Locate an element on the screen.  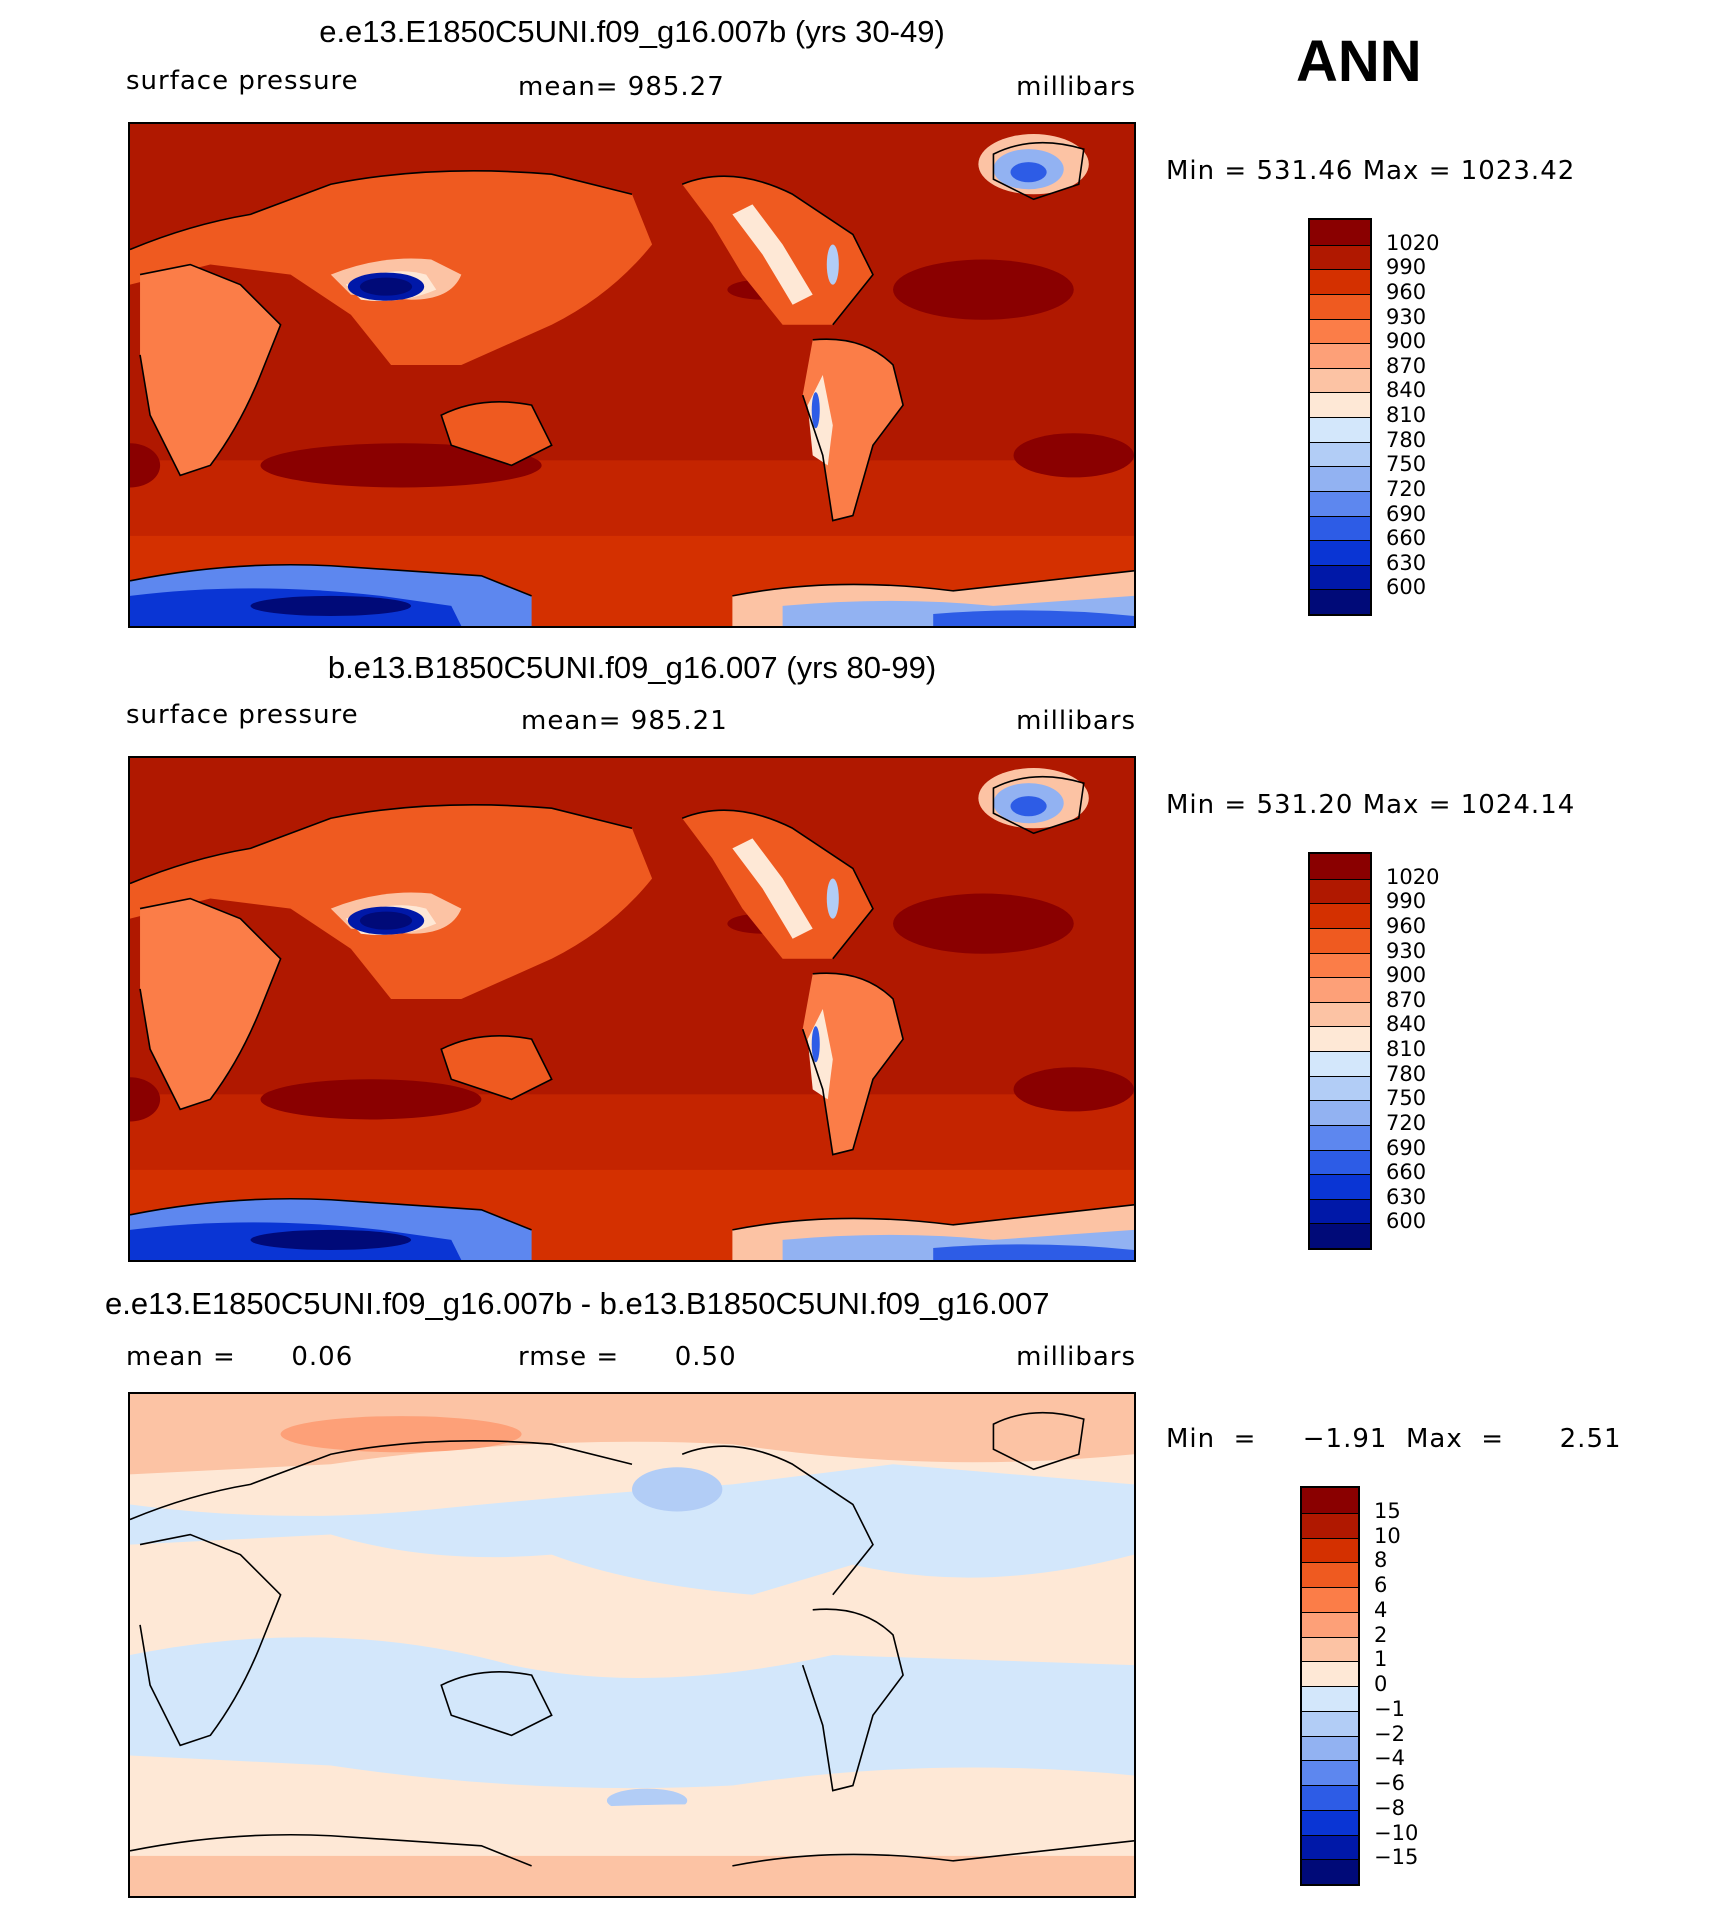
panel-2-title: b.e13.B1850C5UNI.f09_g16.007 (yrs 80-99) is located at coordinates (632, 667).